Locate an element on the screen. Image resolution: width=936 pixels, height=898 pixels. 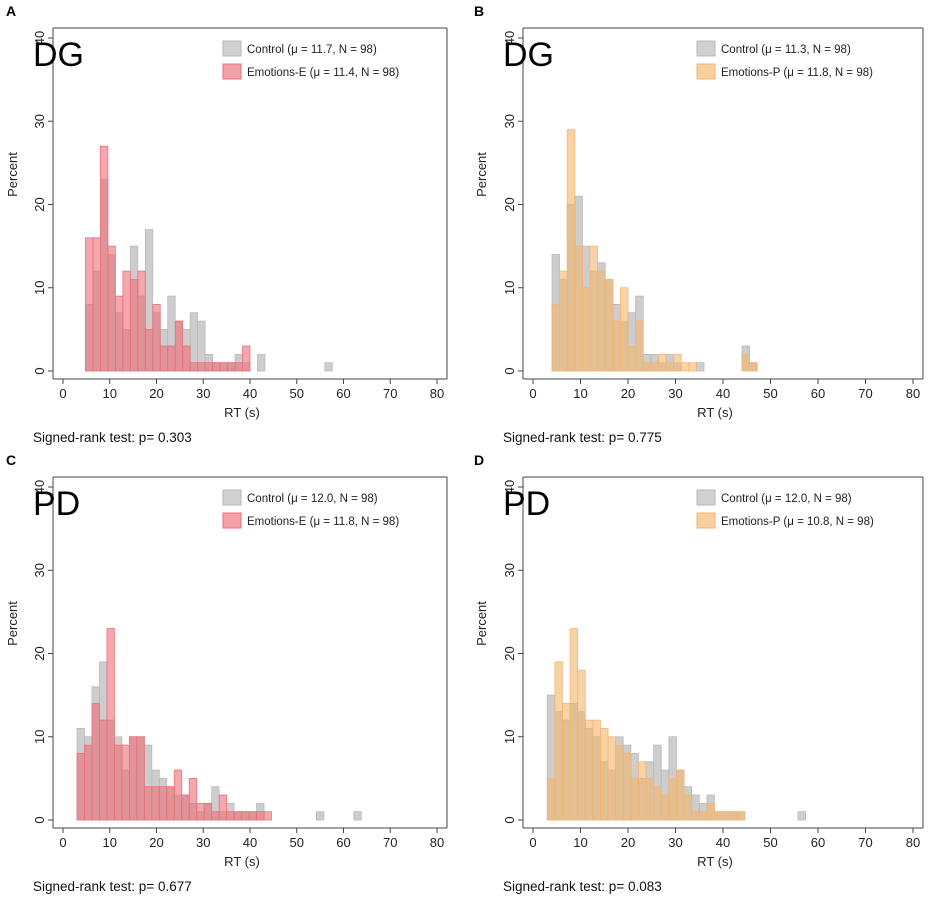
signed-rank-note: Signed-rank test: p= 0.677 is located at coordinates (112, 886).